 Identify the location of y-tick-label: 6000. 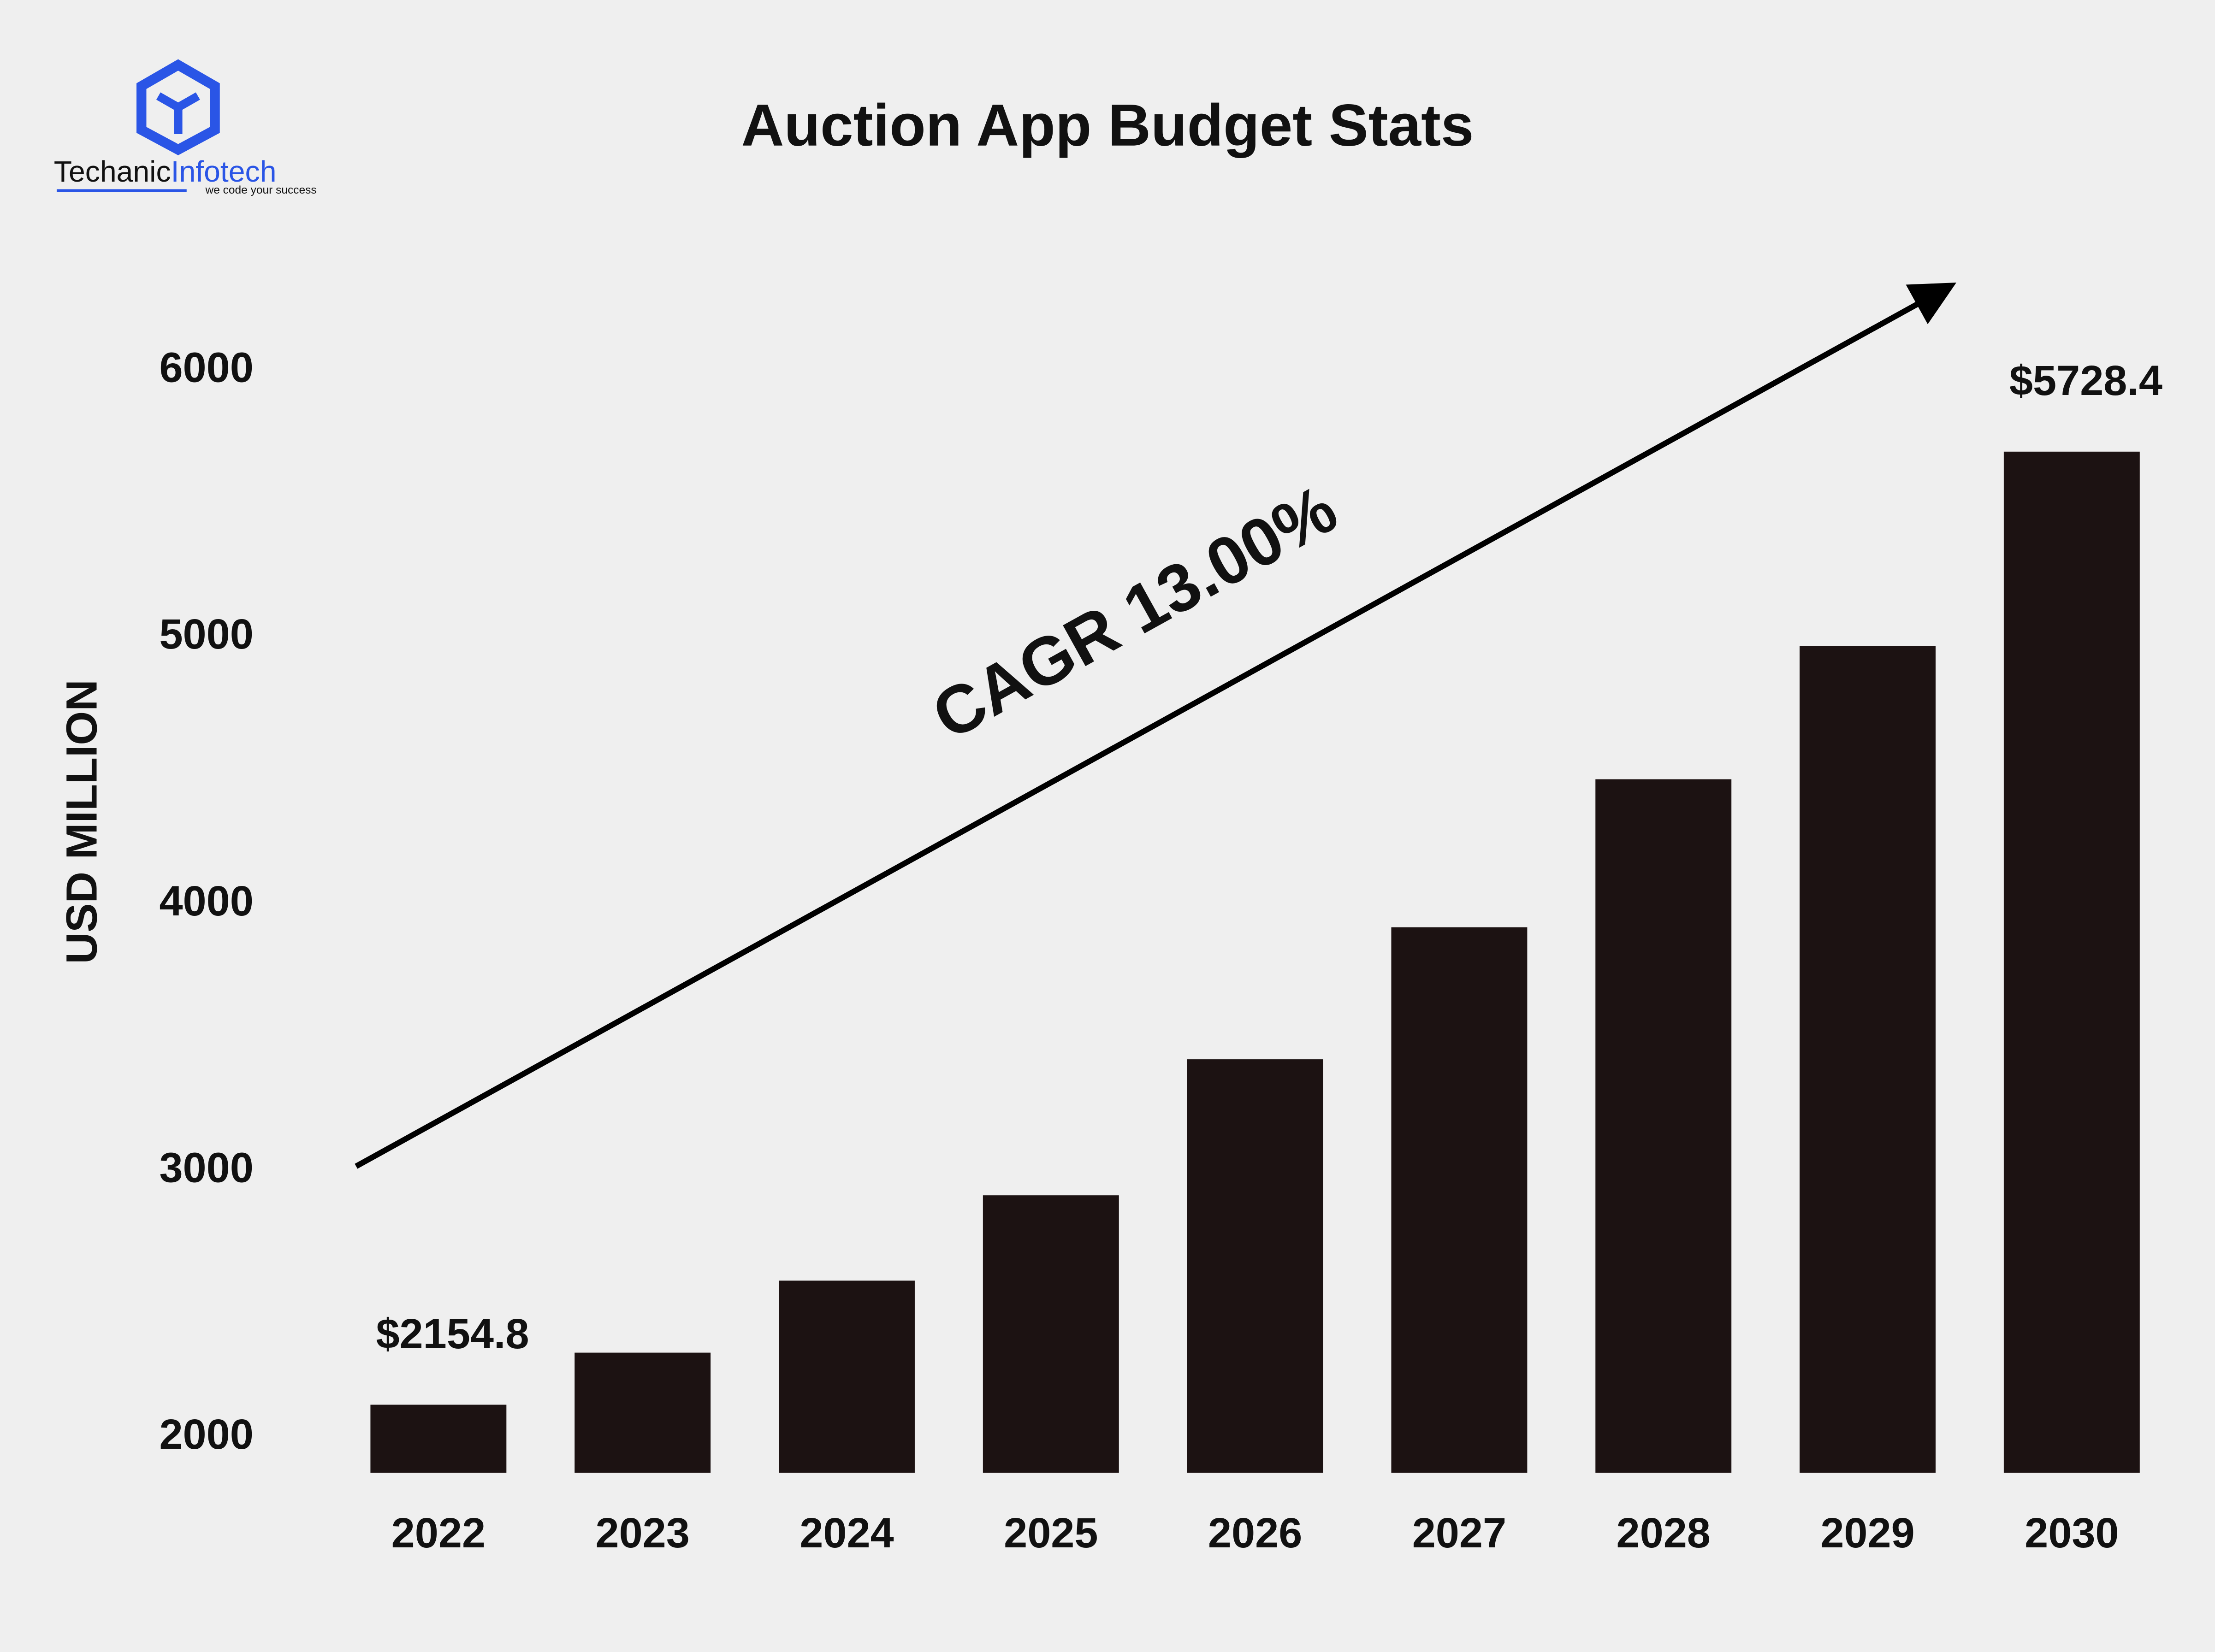
(206, 367).